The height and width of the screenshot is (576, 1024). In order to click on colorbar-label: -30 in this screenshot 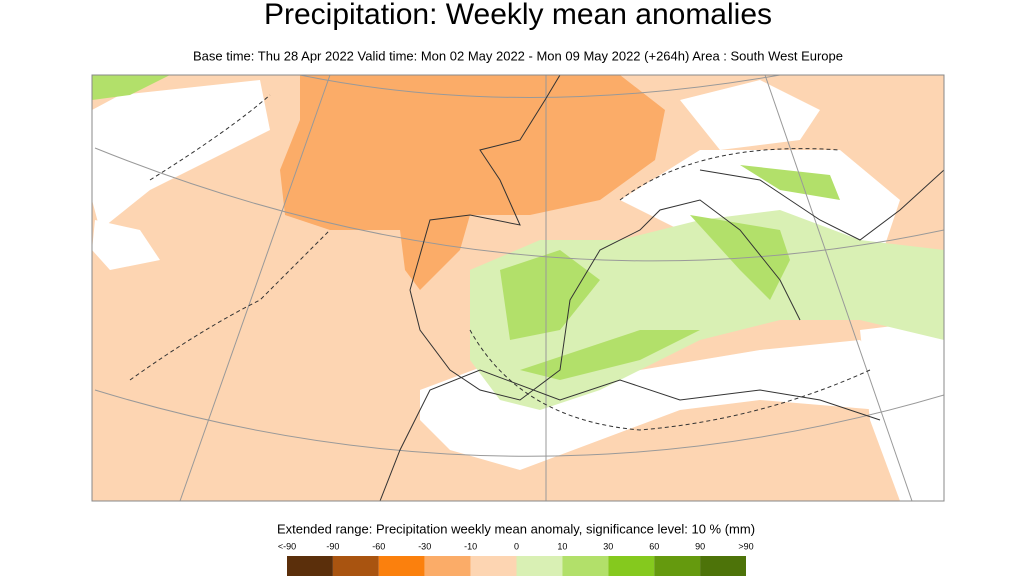, I will do `click(424, 546)`.